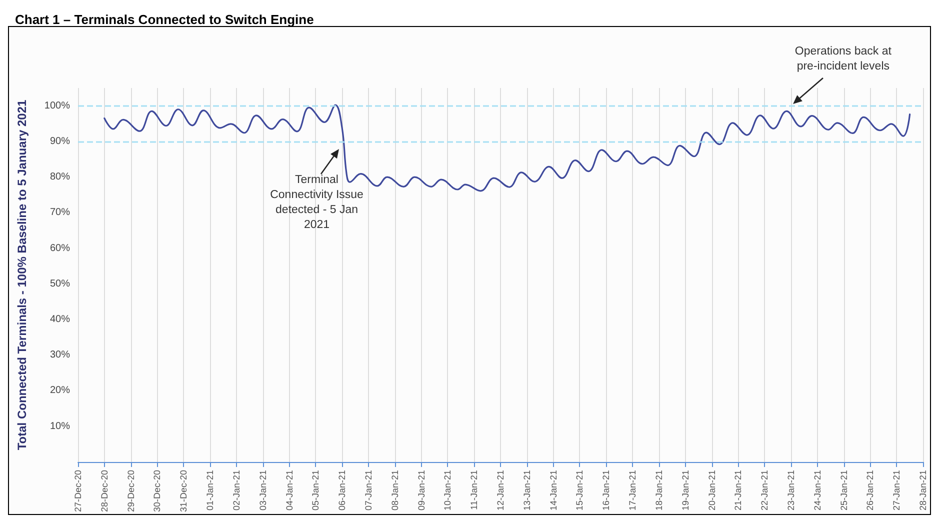  What do you see at coordinates (579, 490) in the screenshot?
I see `x-tick-label: 15-Jan-21` at bounding box center [579, 490].